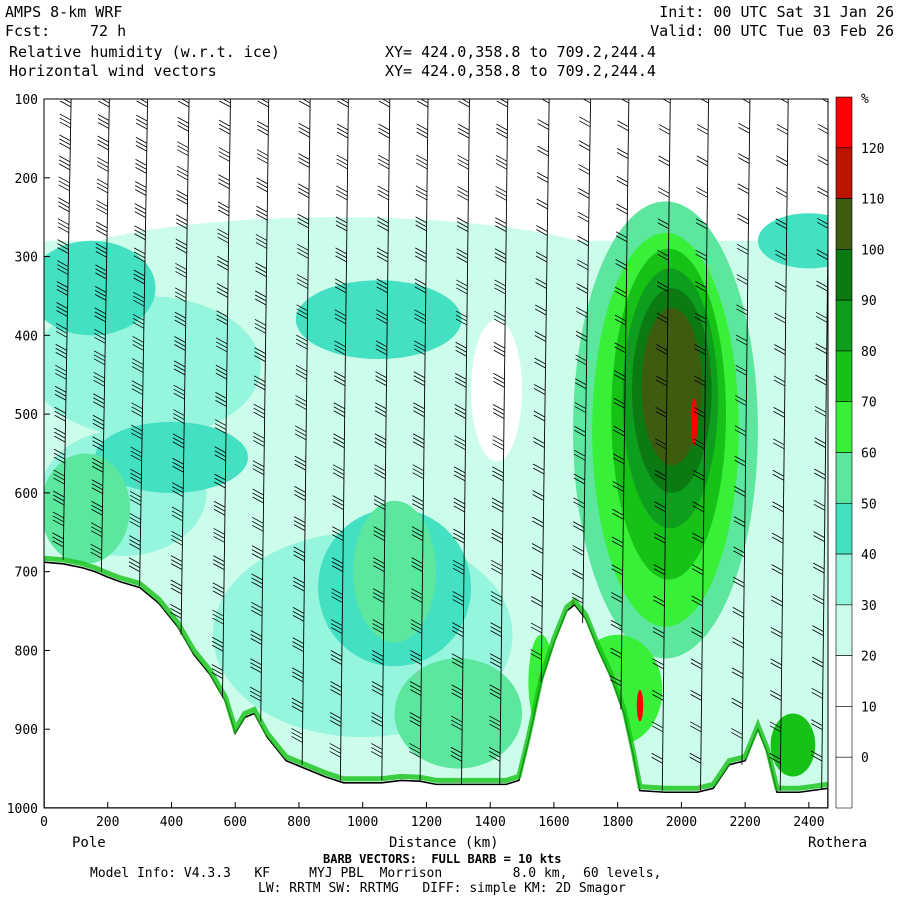 The image size is (900, 900). Describe the element at coordinates (872, 200) in the screenshot. I see `colorbar-label-110: 110` at that location.